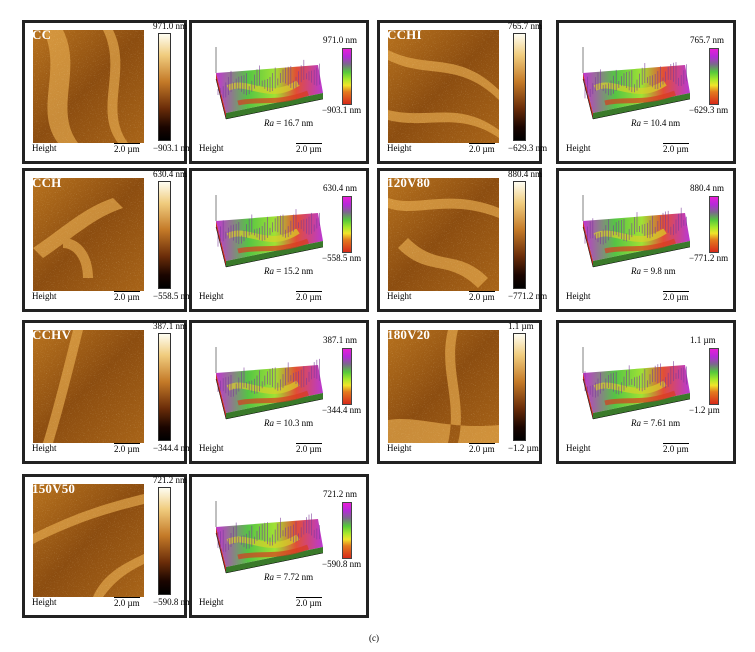 This screenshot has height=652, width=755. Describe the element at coordinates (54, 488) in the screenshot. I see `sample-label: 150V50` at that location.